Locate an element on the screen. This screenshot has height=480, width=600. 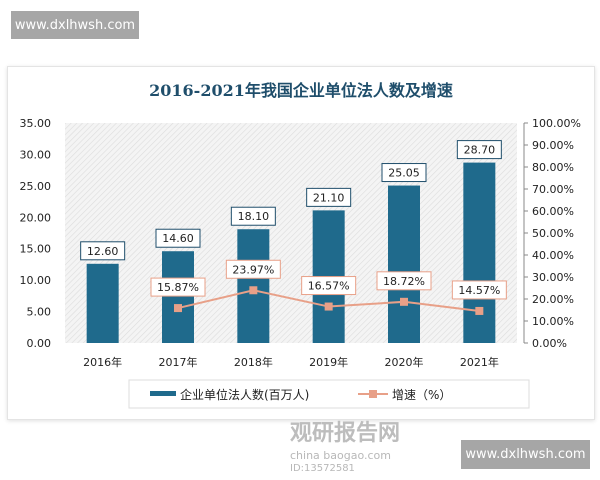
growth-label: 23.97% is located at coordinates (253, 269).